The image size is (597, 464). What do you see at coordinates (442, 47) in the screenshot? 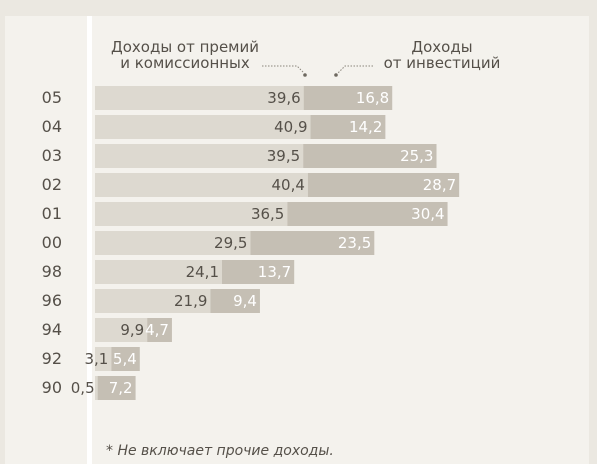
I see `legend-investments-line-1: Доходы` at bounding box center [442, 47].